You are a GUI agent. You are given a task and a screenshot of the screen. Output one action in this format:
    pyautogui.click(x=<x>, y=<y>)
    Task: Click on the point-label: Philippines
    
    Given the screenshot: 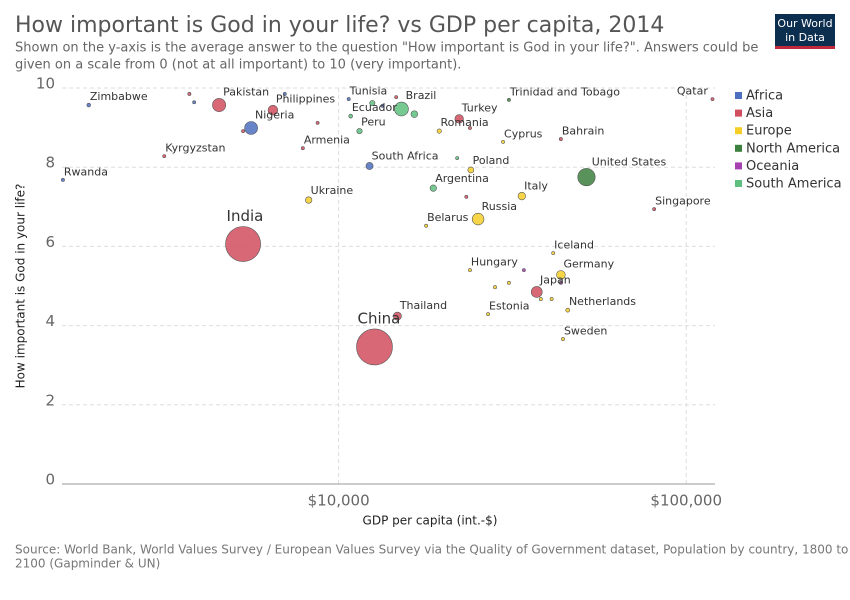 What is the action you would take?
    pyautogui.click(x=306, y=98)
    